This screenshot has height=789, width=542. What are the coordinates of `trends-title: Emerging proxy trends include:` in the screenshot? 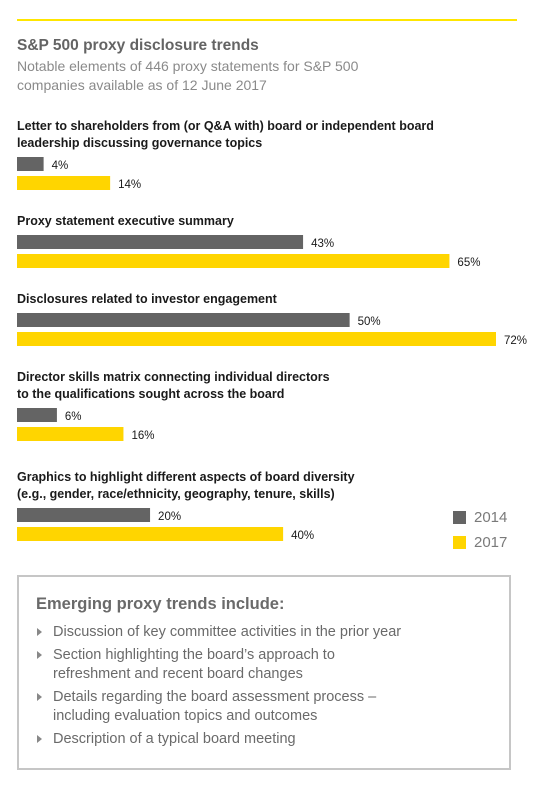 It's located at (160, 604).